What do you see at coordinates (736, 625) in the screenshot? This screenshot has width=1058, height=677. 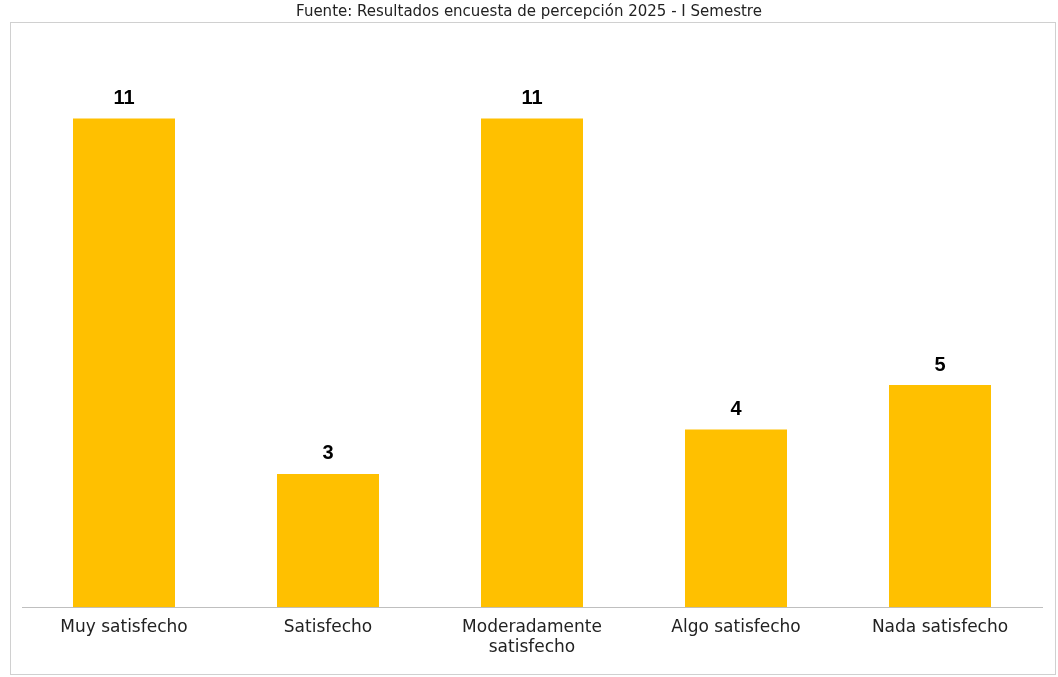 I see `x-tick-label: Algo satisfecho` at bounding box center [736, 625].